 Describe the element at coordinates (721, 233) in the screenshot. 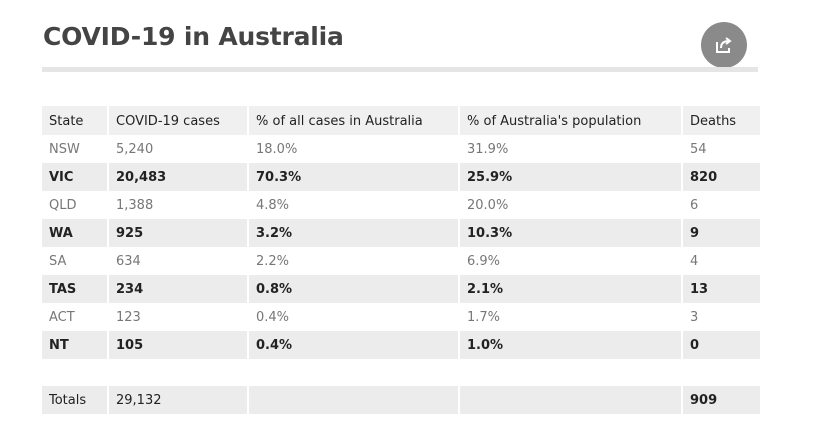

I see `deaths-cell: 9` at that location.